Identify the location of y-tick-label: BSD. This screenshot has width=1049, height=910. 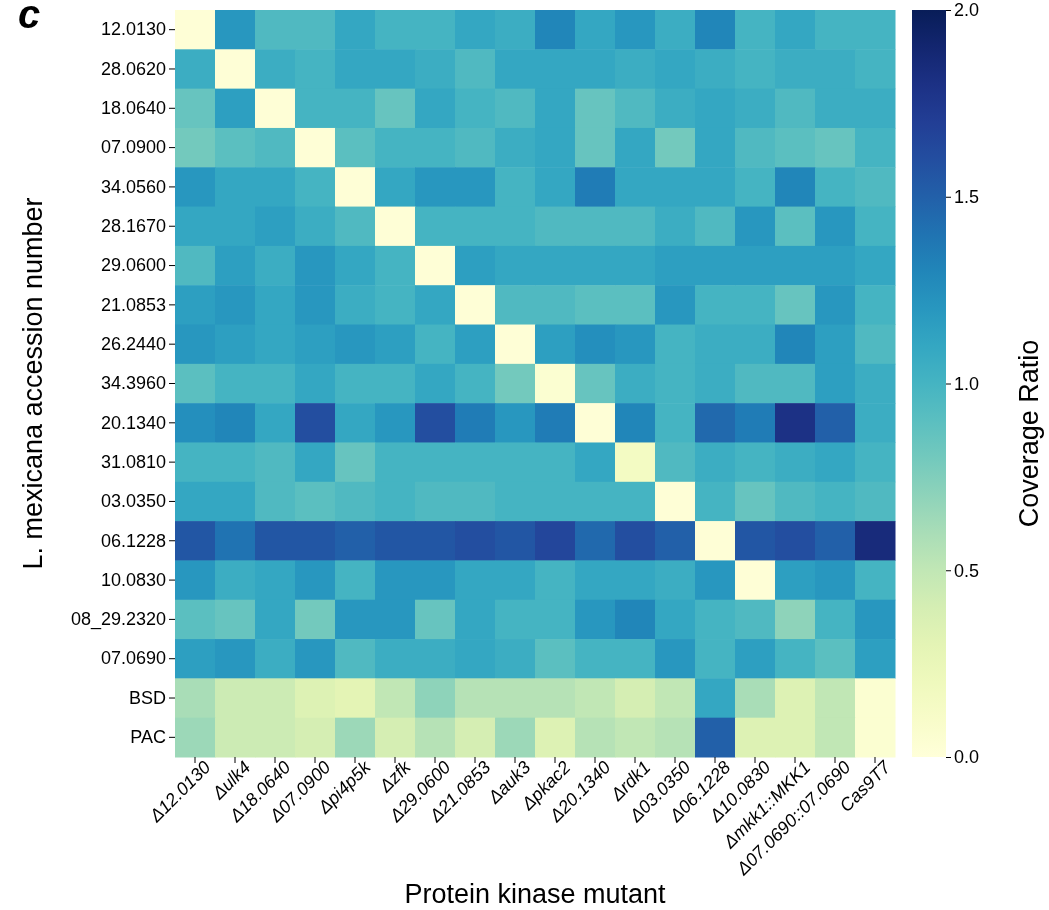
(147, 697).